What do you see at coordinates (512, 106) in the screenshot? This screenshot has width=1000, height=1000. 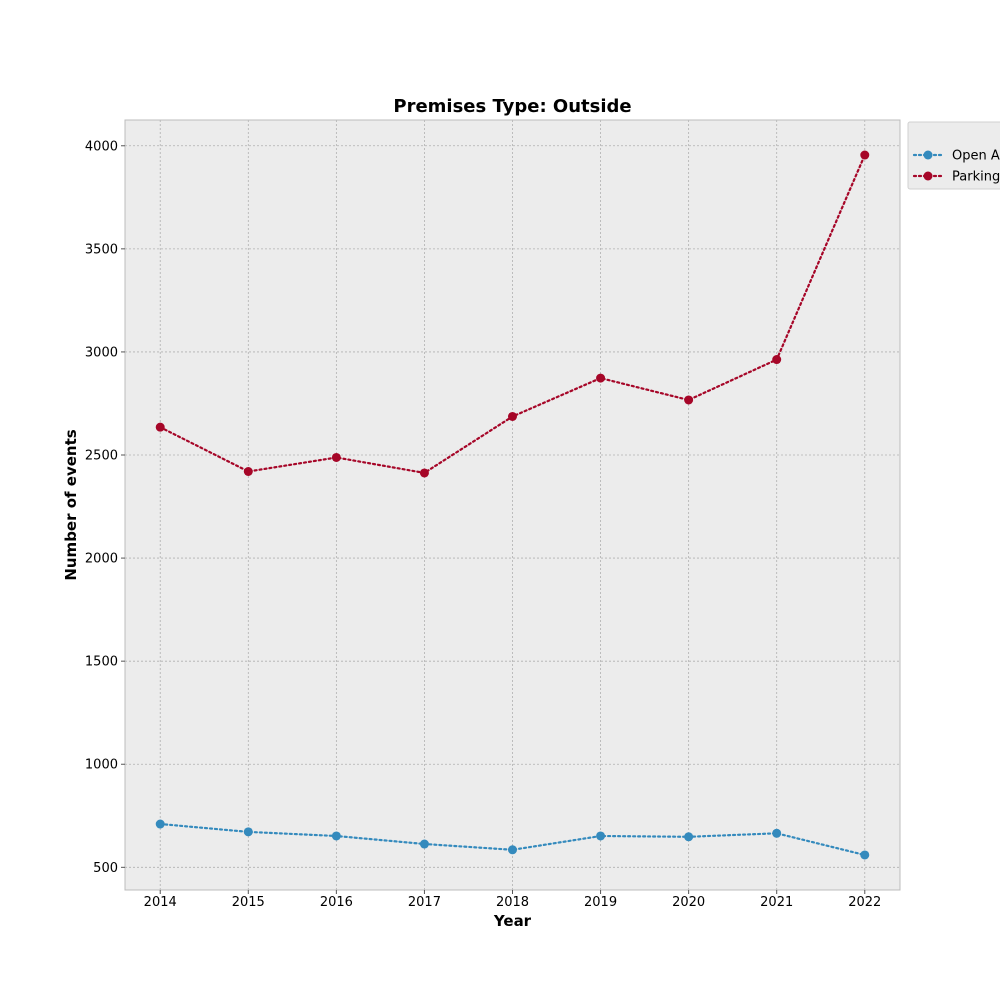 I see `chart-title: Premises Type: Outside` at bounding box center [512, 106].